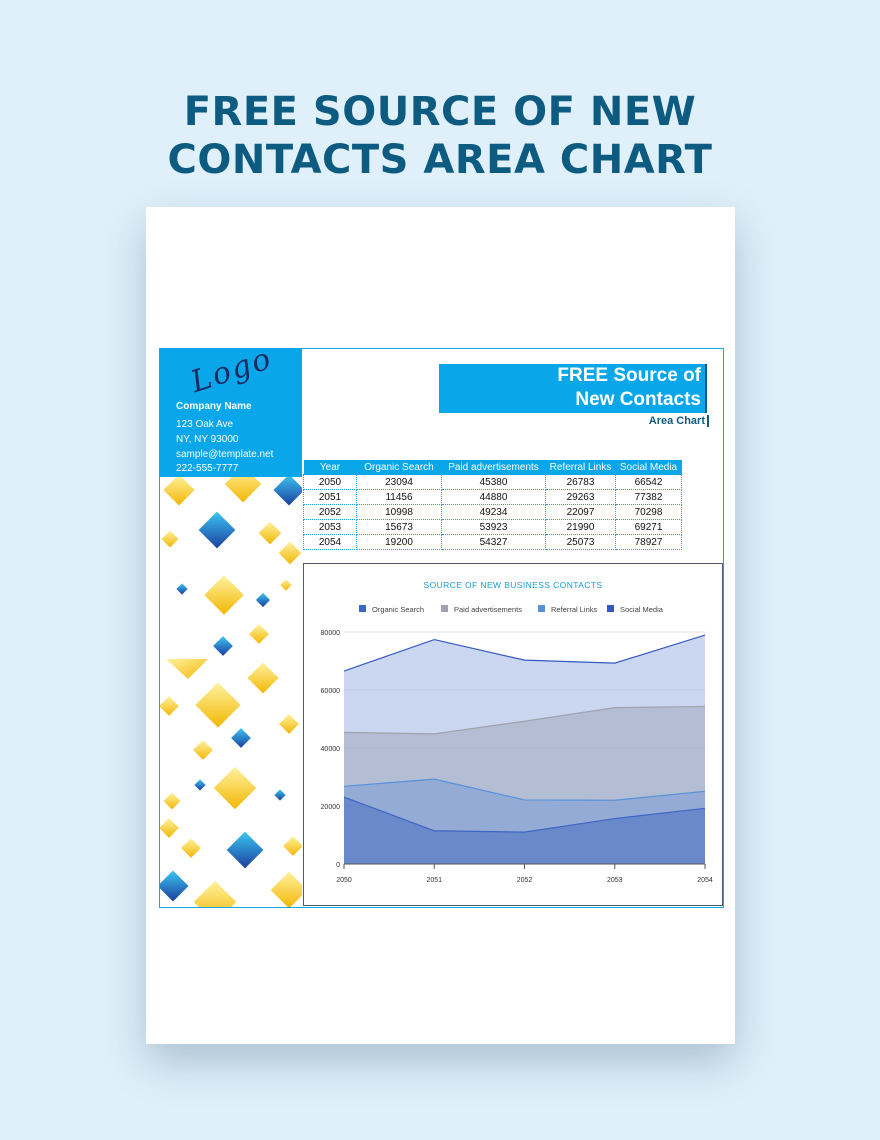 The height and width of the screenshot is (1140, 880). Describe the element at coordinates (440, 136) in the screenshot. I see `page-title: FREE SOURCE OF NEW CONTACTS AREA CHART` at that location.